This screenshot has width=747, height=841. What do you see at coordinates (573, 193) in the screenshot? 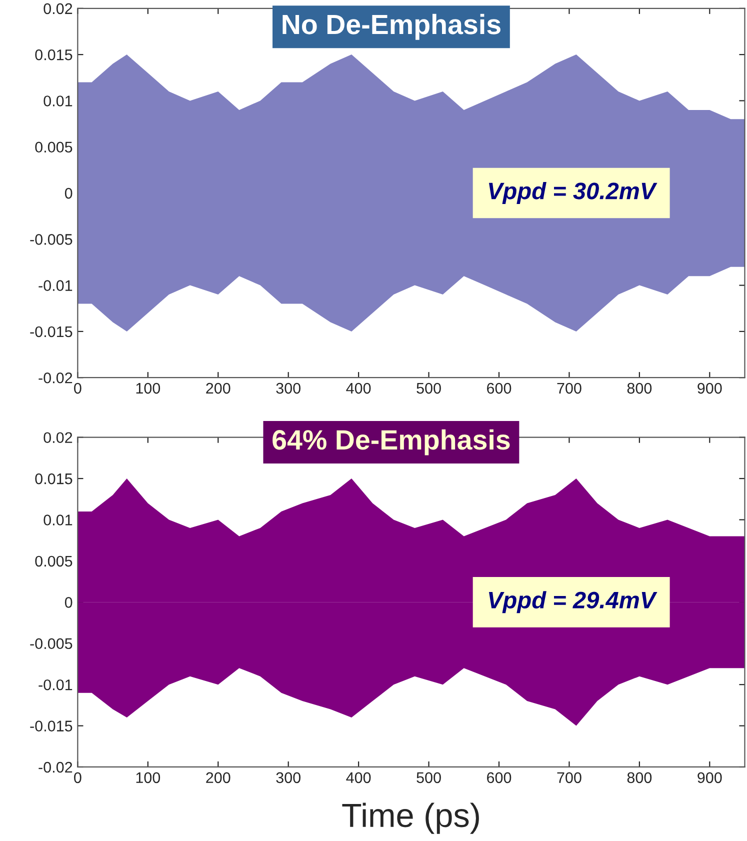
I see `annotation: Vppd = 30.2mV` at bounding box center [573, 193].